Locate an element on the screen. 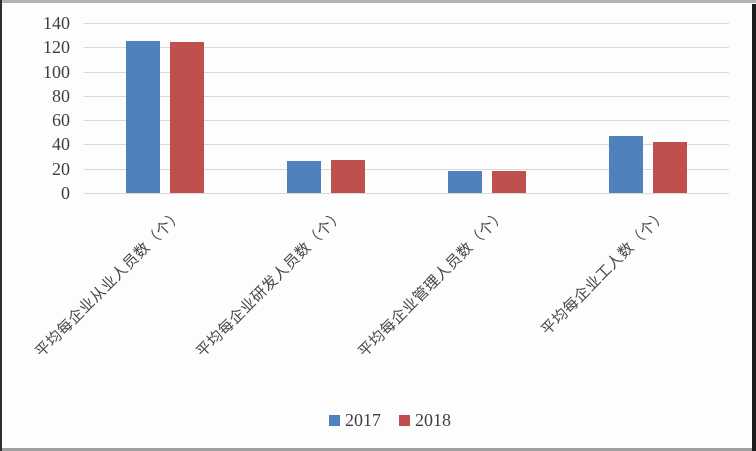  bar-2017-cat2 is located at coordinates (303, 177).